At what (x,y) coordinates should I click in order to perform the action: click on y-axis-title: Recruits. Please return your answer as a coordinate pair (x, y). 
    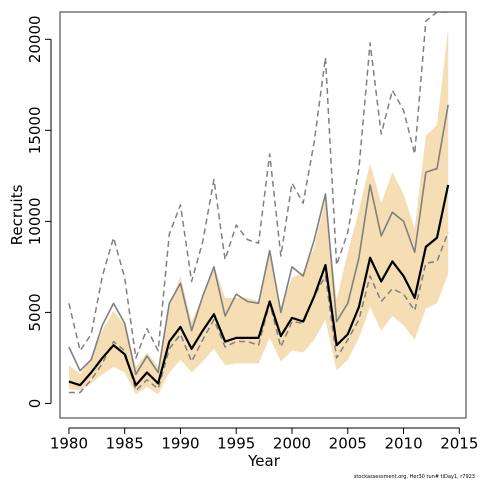
    Looking at the image, I should click on (17, 214).